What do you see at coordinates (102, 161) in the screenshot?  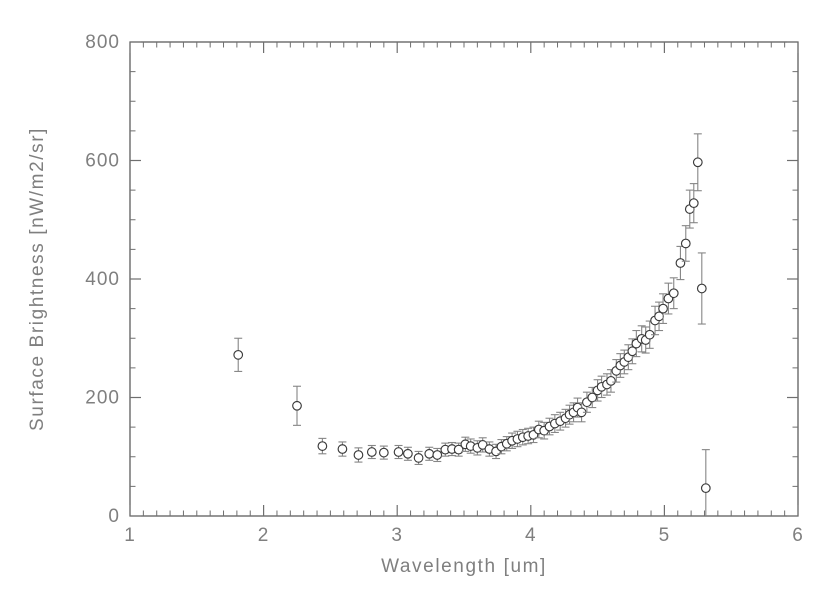 I see `y-tick-label: 600` at bounding box center [102, 161].